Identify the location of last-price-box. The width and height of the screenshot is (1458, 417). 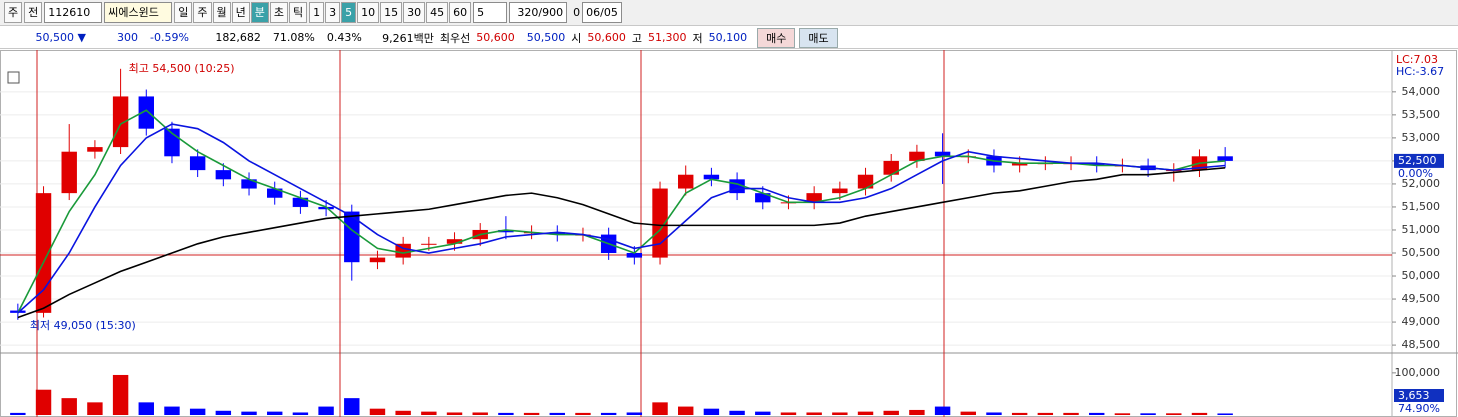
(1419, 160).